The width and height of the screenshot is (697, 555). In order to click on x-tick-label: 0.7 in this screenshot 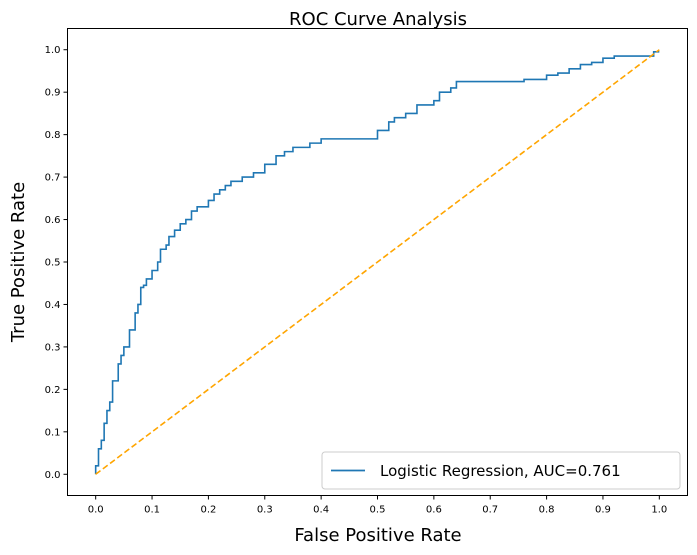, I will do `click(490, 510)`.